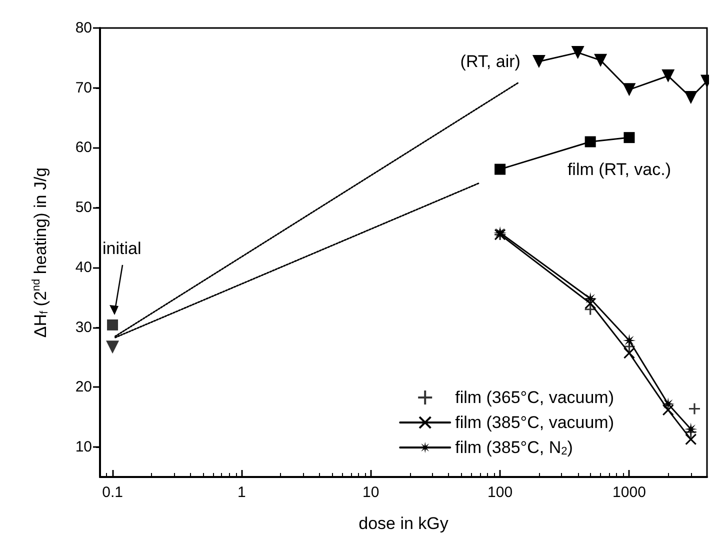  I want to click on x-tick-label: 10, so click(371, 492).